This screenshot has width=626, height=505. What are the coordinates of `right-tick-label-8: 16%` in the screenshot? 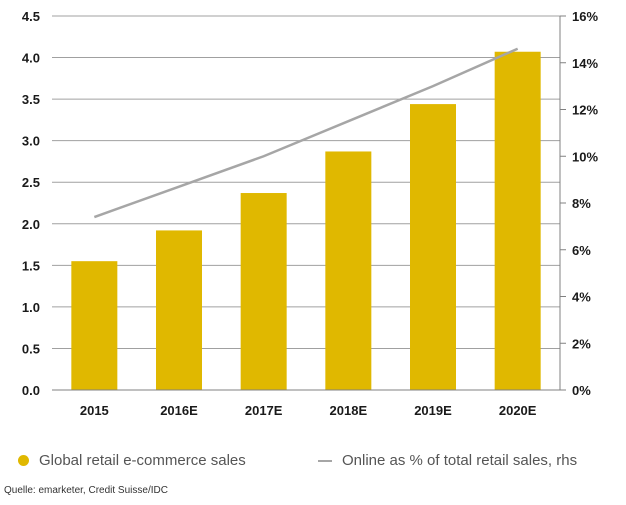 It's located at (585, 16).